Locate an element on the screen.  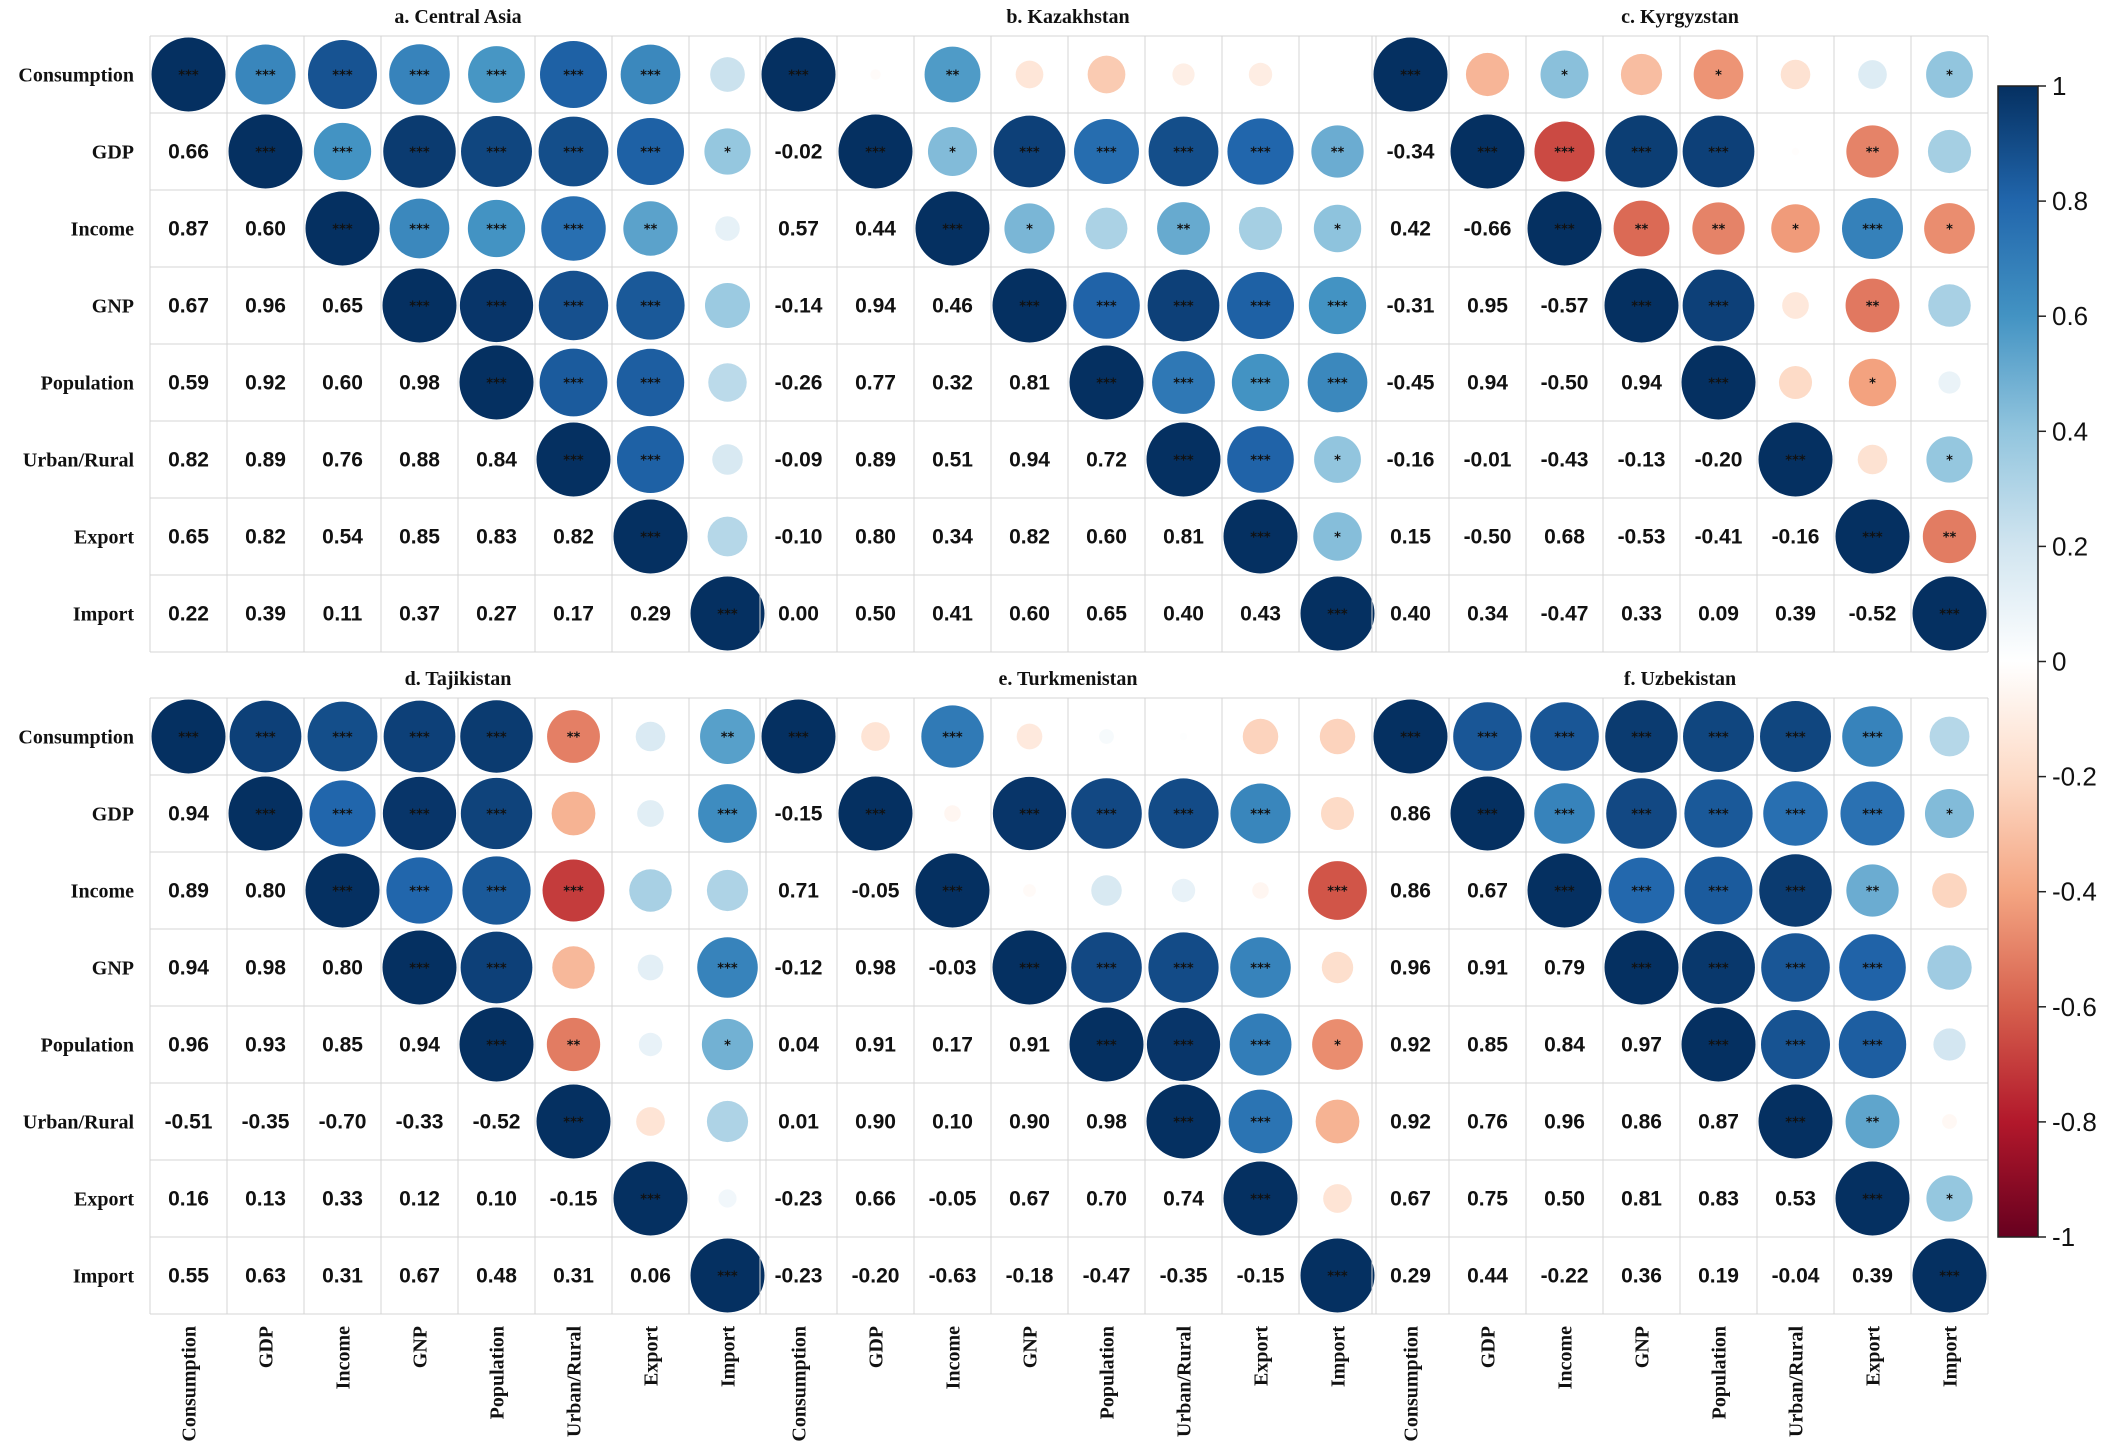
coefficient-label: 0.11 is located at coordinates (343, 614).